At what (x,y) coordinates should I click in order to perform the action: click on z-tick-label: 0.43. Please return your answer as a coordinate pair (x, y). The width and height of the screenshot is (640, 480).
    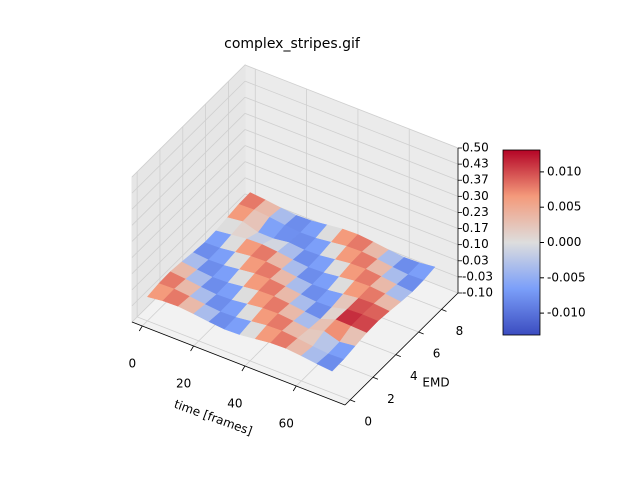
    Looking at the image, I should click on (475, 164).